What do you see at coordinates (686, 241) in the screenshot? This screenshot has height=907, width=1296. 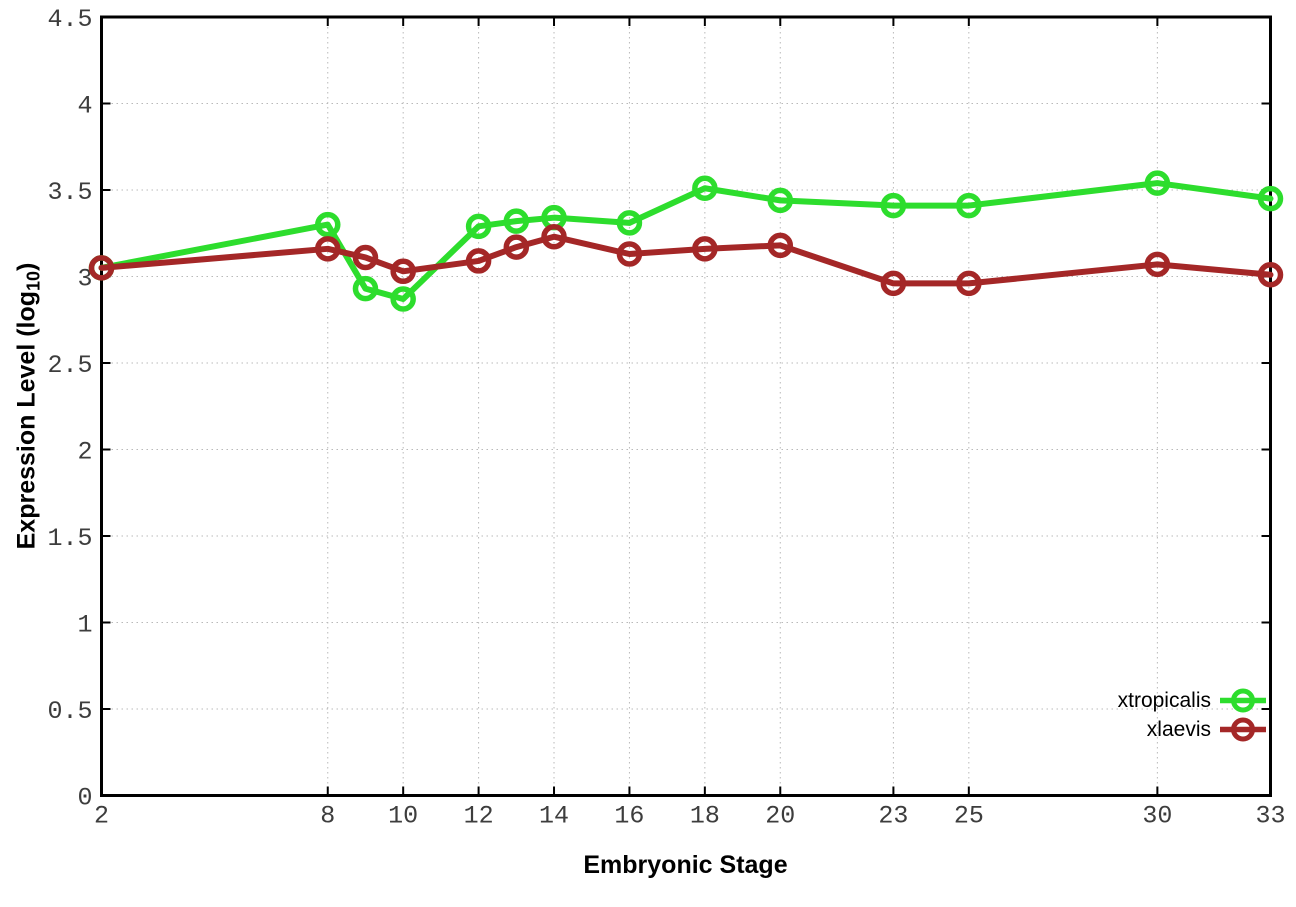 I see `series-line-xtropicalis` at bounding box center [686, 241].